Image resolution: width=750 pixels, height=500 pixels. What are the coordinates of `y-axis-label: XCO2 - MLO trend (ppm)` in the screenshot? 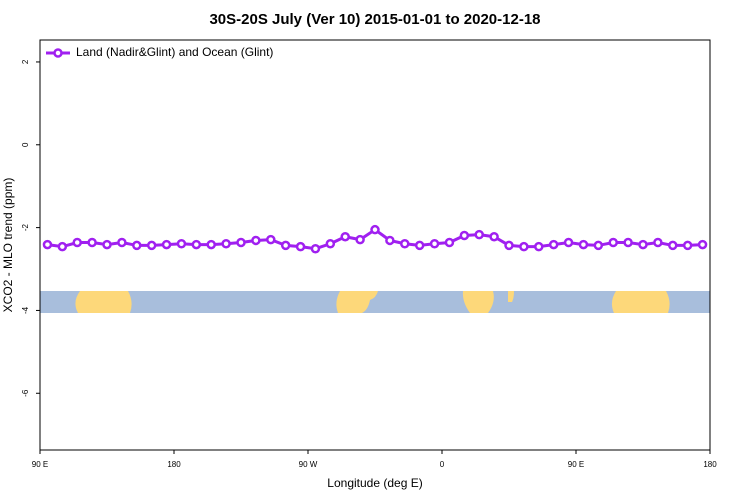 It's located at (8, 245).